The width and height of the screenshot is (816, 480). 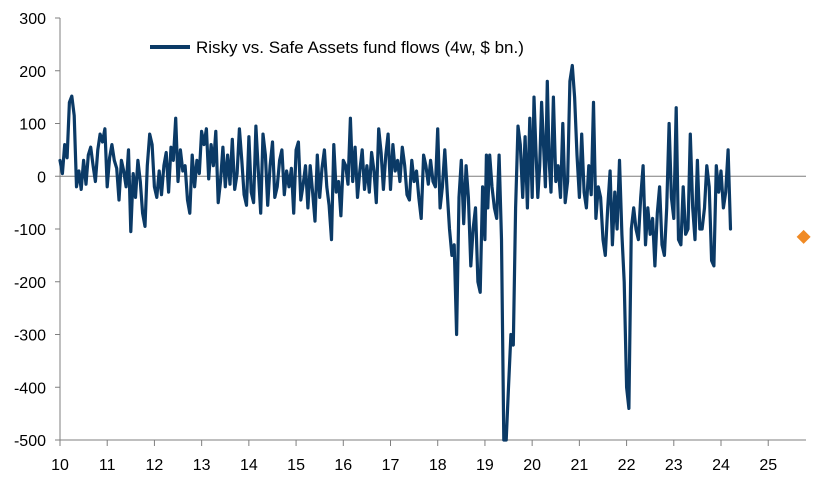 What do you see at coordinates (485, 465) in the screenshot?
I see `x-tick-label: 19` at bounding box center [485, 465].